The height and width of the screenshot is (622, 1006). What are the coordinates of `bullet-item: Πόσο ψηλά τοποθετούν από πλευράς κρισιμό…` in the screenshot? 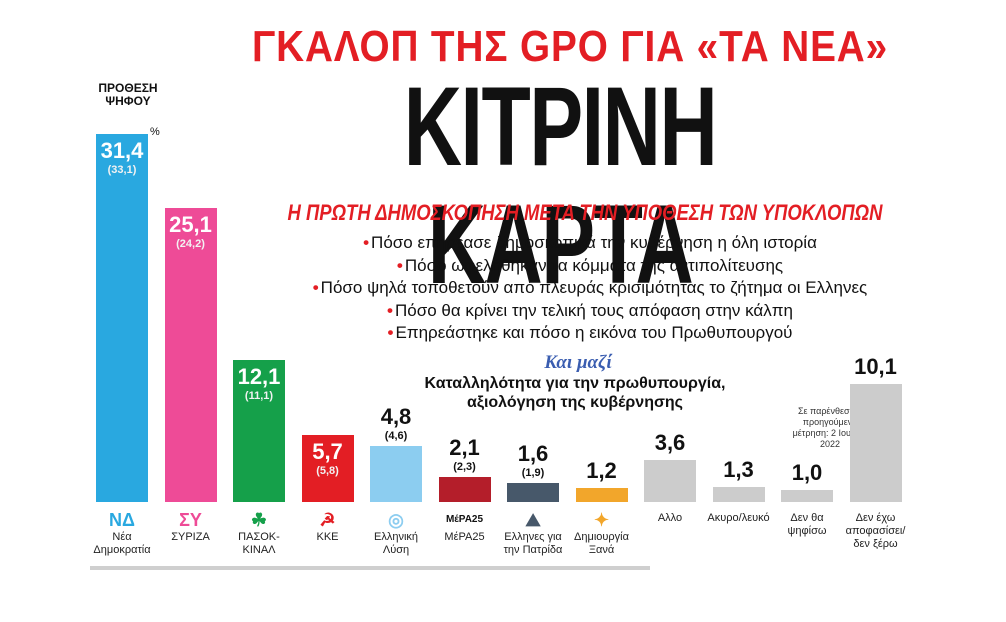 It's located at (590, 288).